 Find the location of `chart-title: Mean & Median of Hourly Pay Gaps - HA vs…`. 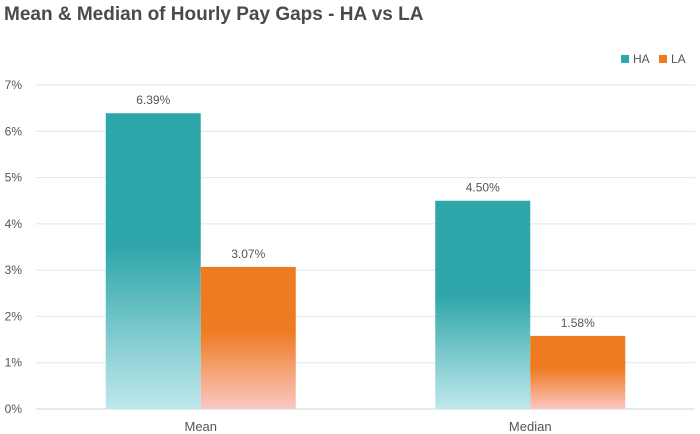

chart-title: Mean & Median of Hourly Pay Gaps - HA vs… is located at coordinates (214, 14).